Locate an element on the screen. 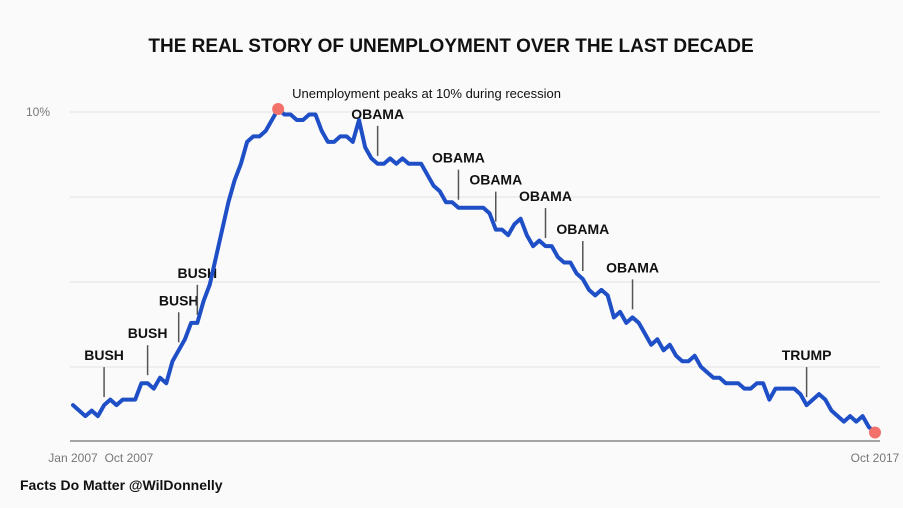 This screenshot has width=903, height=508. y-tick-label-10pct: 10% is located at coordinates (38, 112).